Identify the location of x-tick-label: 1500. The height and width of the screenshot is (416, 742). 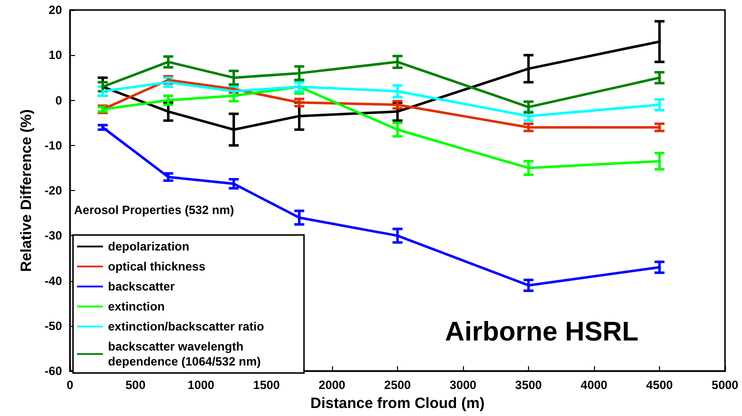
(266, 385).